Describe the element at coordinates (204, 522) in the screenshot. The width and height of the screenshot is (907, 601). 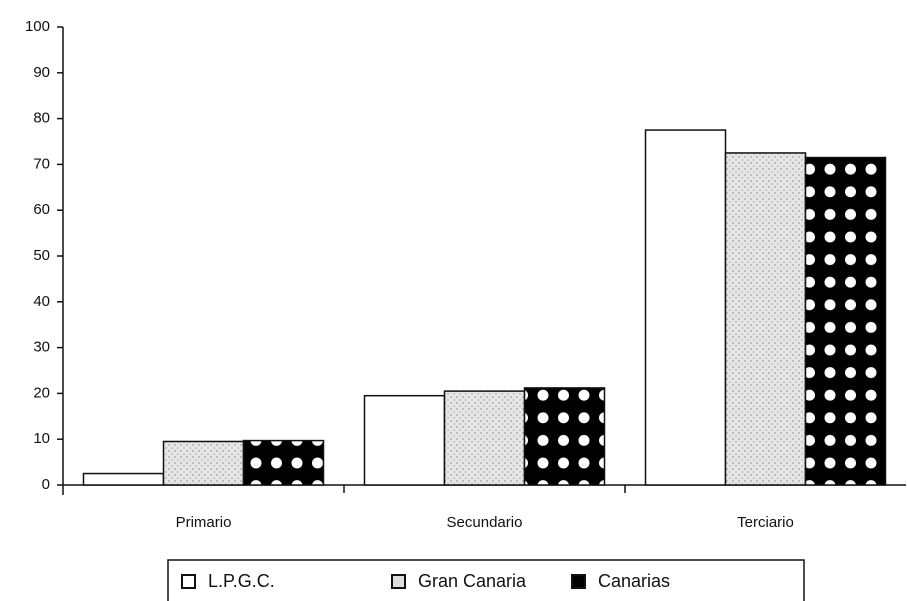
I see `x-tick-label: Primario` at that location.